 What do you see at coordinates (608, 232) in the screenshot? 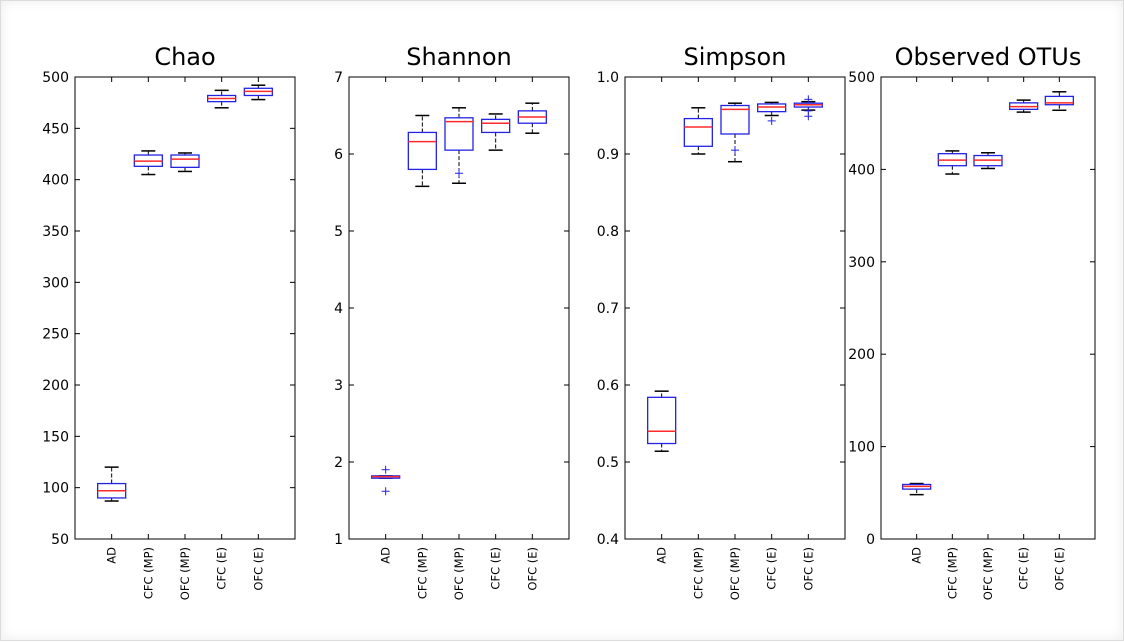
I see `y-tick-label: 0.8` at bounding box center [608, 232].